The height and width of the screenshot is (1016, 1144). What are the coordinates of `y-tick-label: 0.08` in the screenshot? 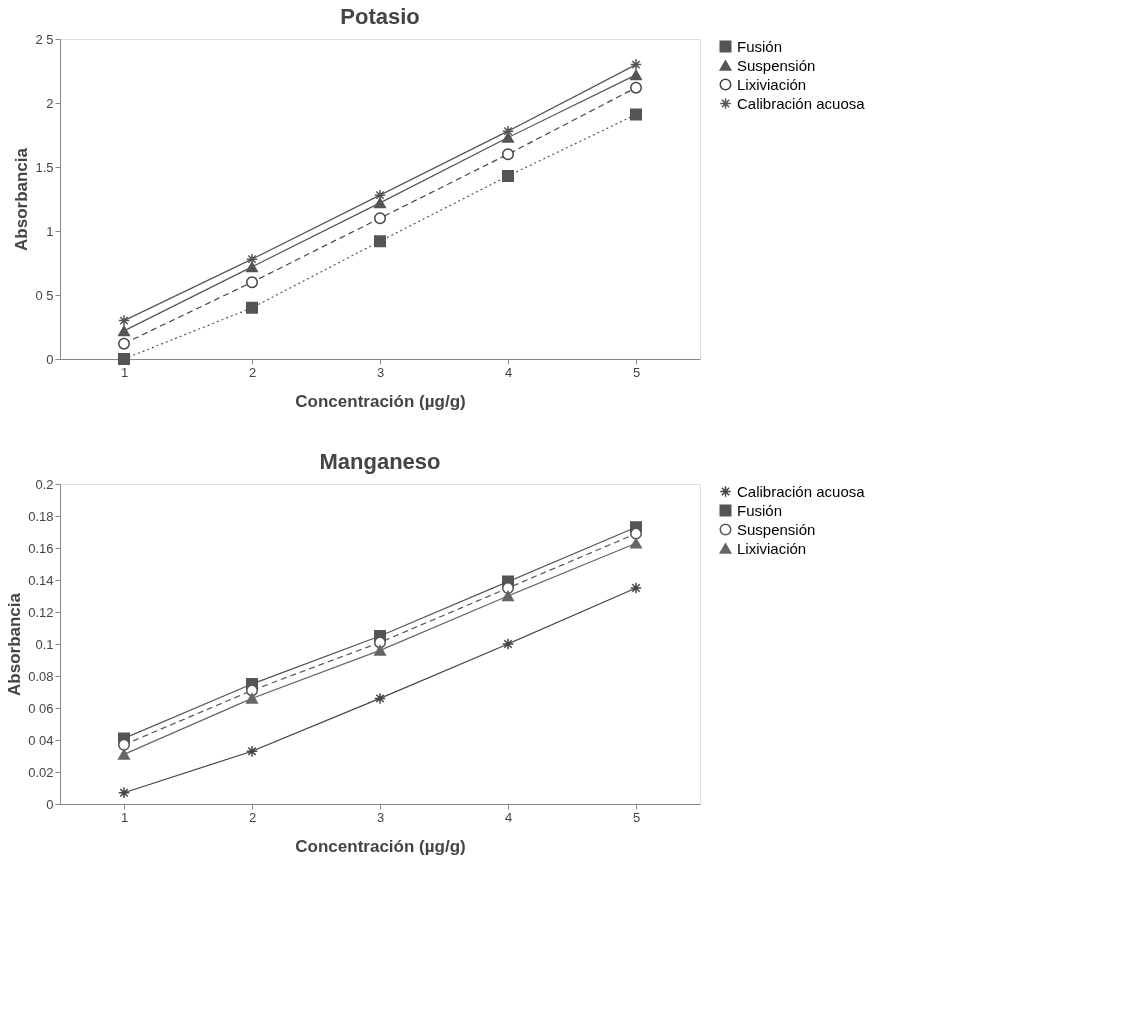 It's located at (41, 676).